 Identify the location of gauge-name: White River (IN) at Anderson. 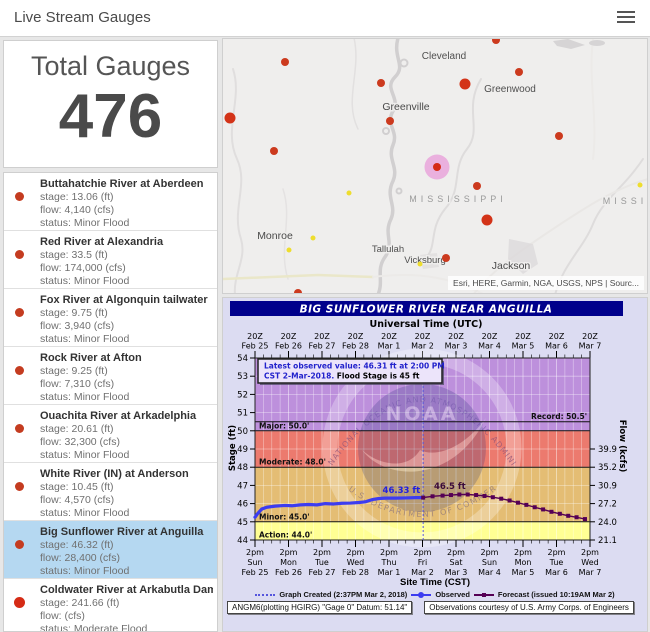
(114, 474).